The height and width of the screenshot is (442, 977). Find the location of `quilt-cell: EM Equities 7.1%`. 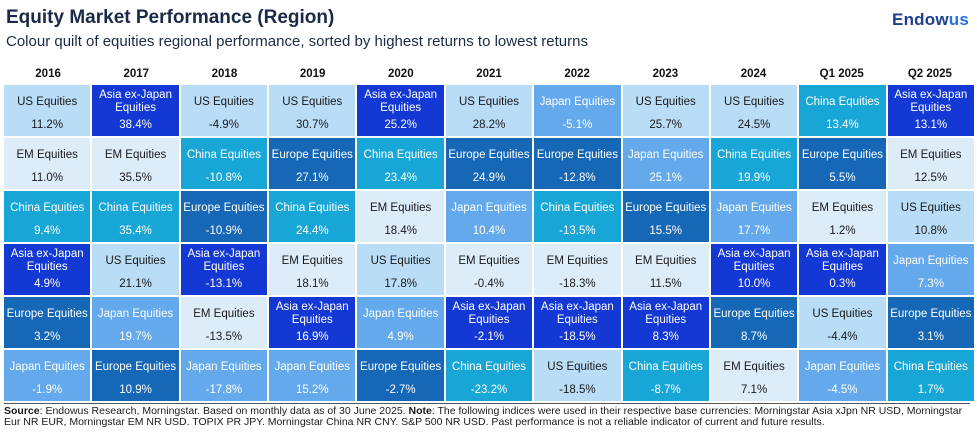

quilt-cell: EM Equities 7.1% is located at coordinates (754, 375).